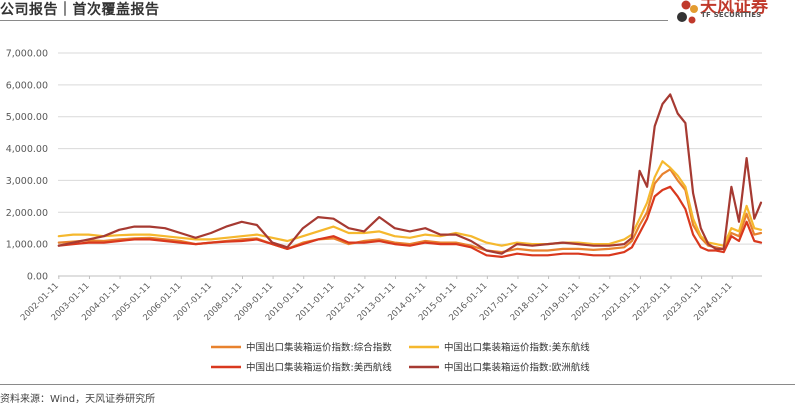 This screenshot has height=405, width=795. I want to click on y-tick-label: 3,000.00, so click(27, 181).